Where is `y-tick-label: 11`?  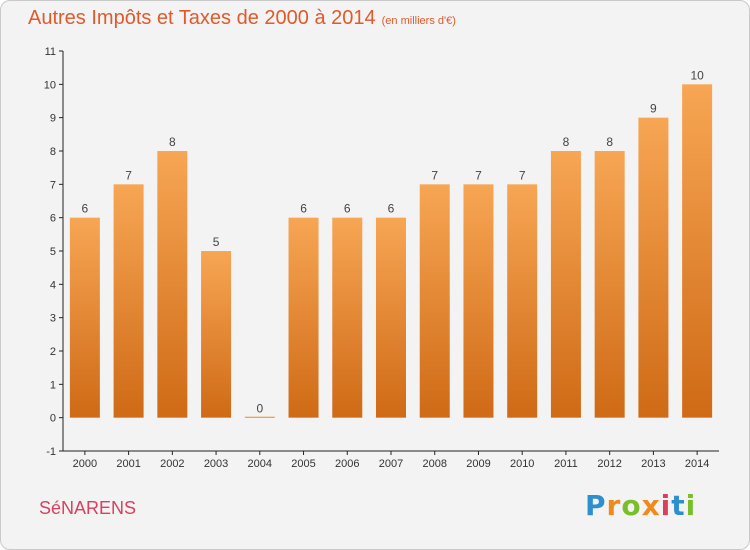
y-tick-label: 11 is located at coordinates (50, 52).